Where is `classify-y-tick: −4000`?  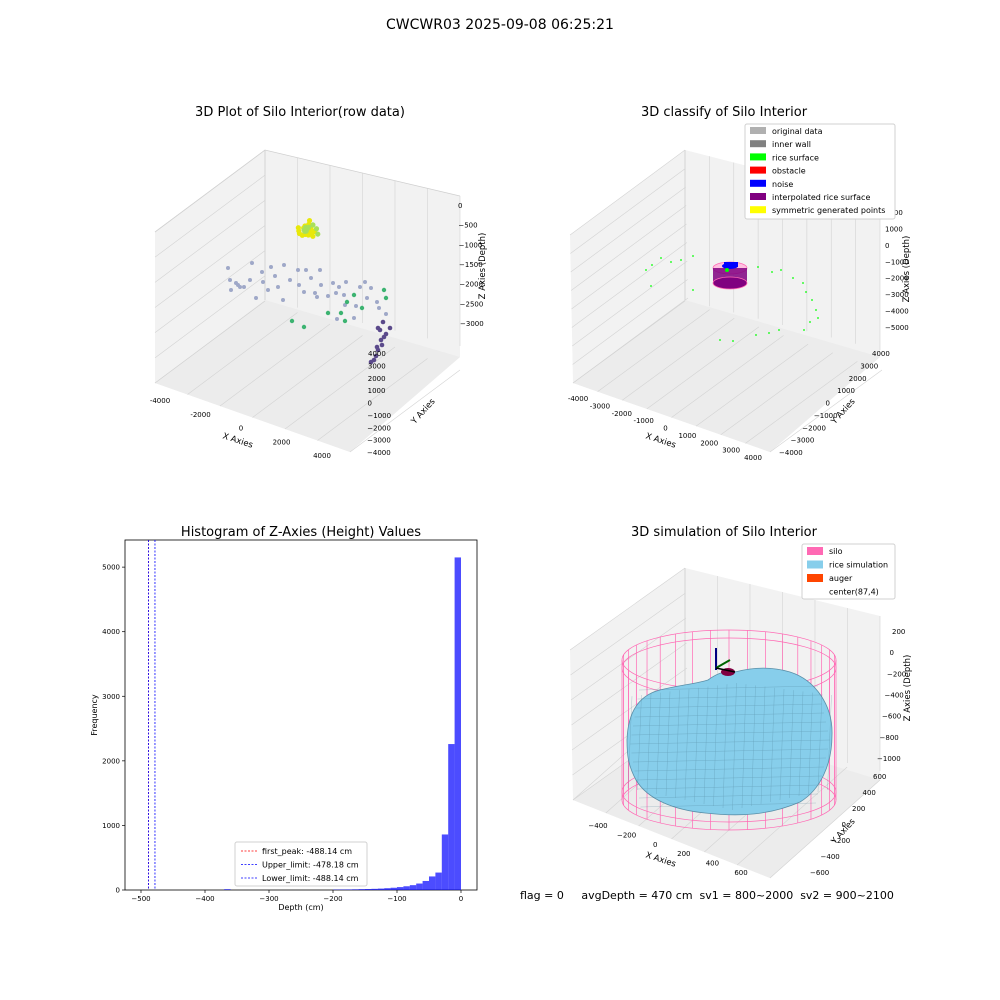
classify-y-tick: −4000 is located at coordinates (791, 453).